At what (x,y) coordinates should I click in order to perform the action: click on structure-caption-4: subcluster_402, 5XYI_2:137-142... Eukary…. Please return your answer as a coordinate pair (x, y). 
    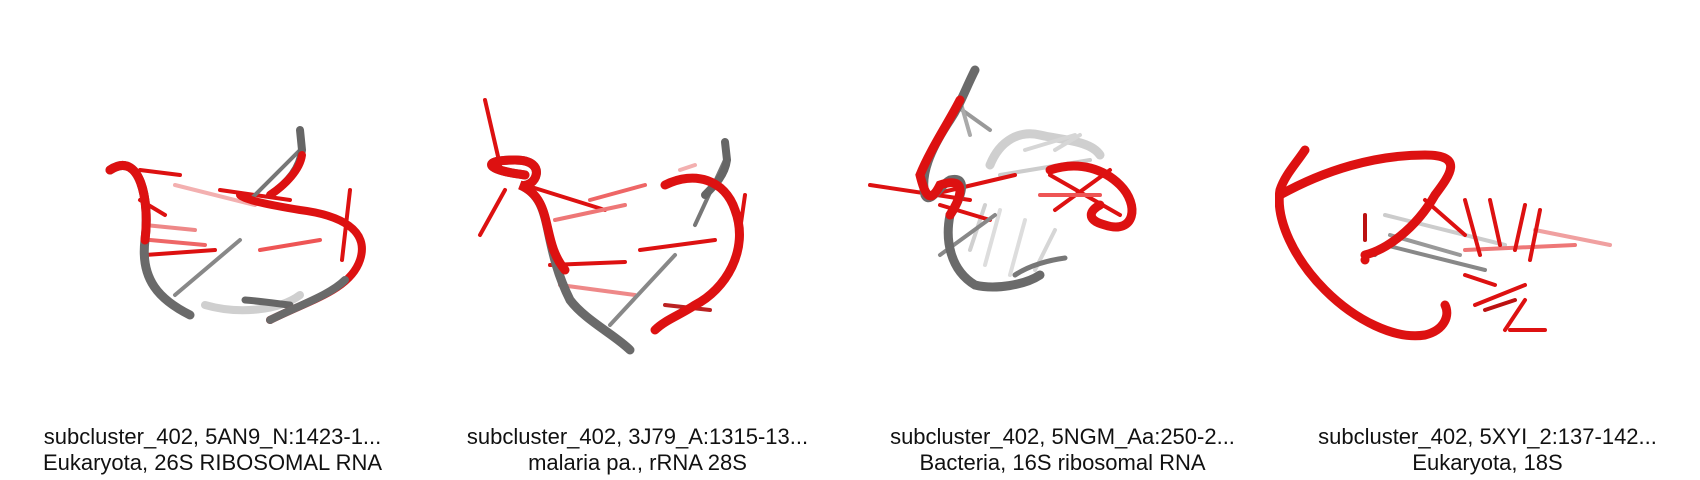
    Looking at the image, I should click on (1487, 450).